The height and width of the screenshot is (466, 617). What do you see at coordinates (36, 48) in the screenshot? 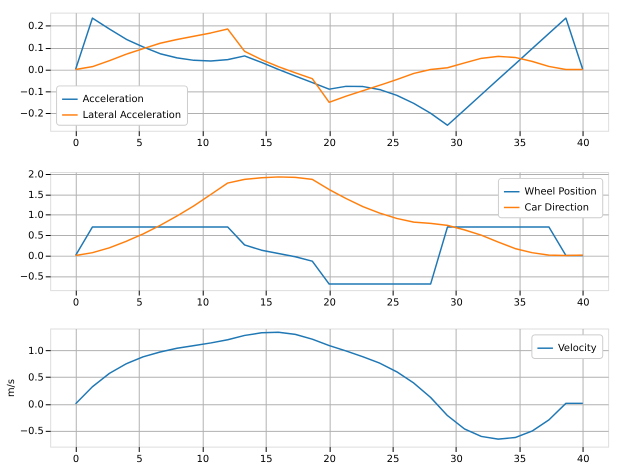
I see `y-tick-label: 0.1` at bounding box center [36, 48].